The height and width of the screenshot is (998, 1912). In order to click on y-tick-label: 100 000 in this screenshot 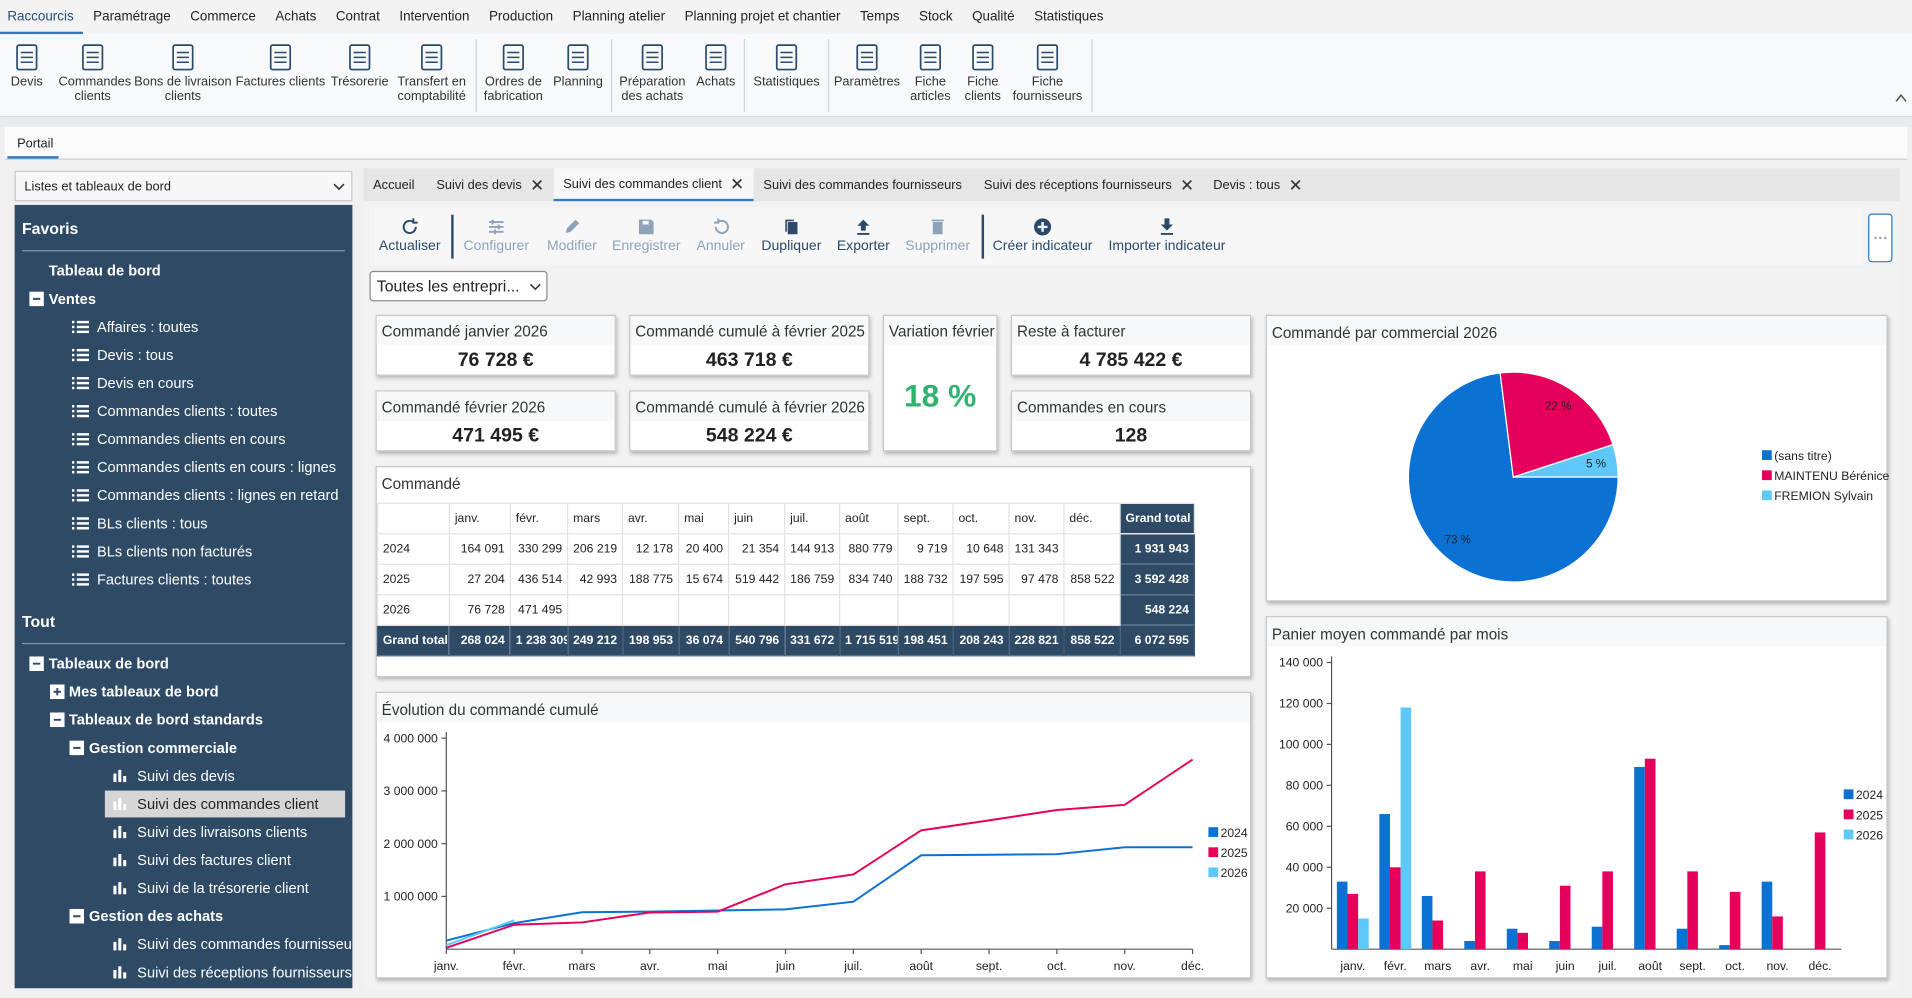, I will do `click(1301, 745)`.